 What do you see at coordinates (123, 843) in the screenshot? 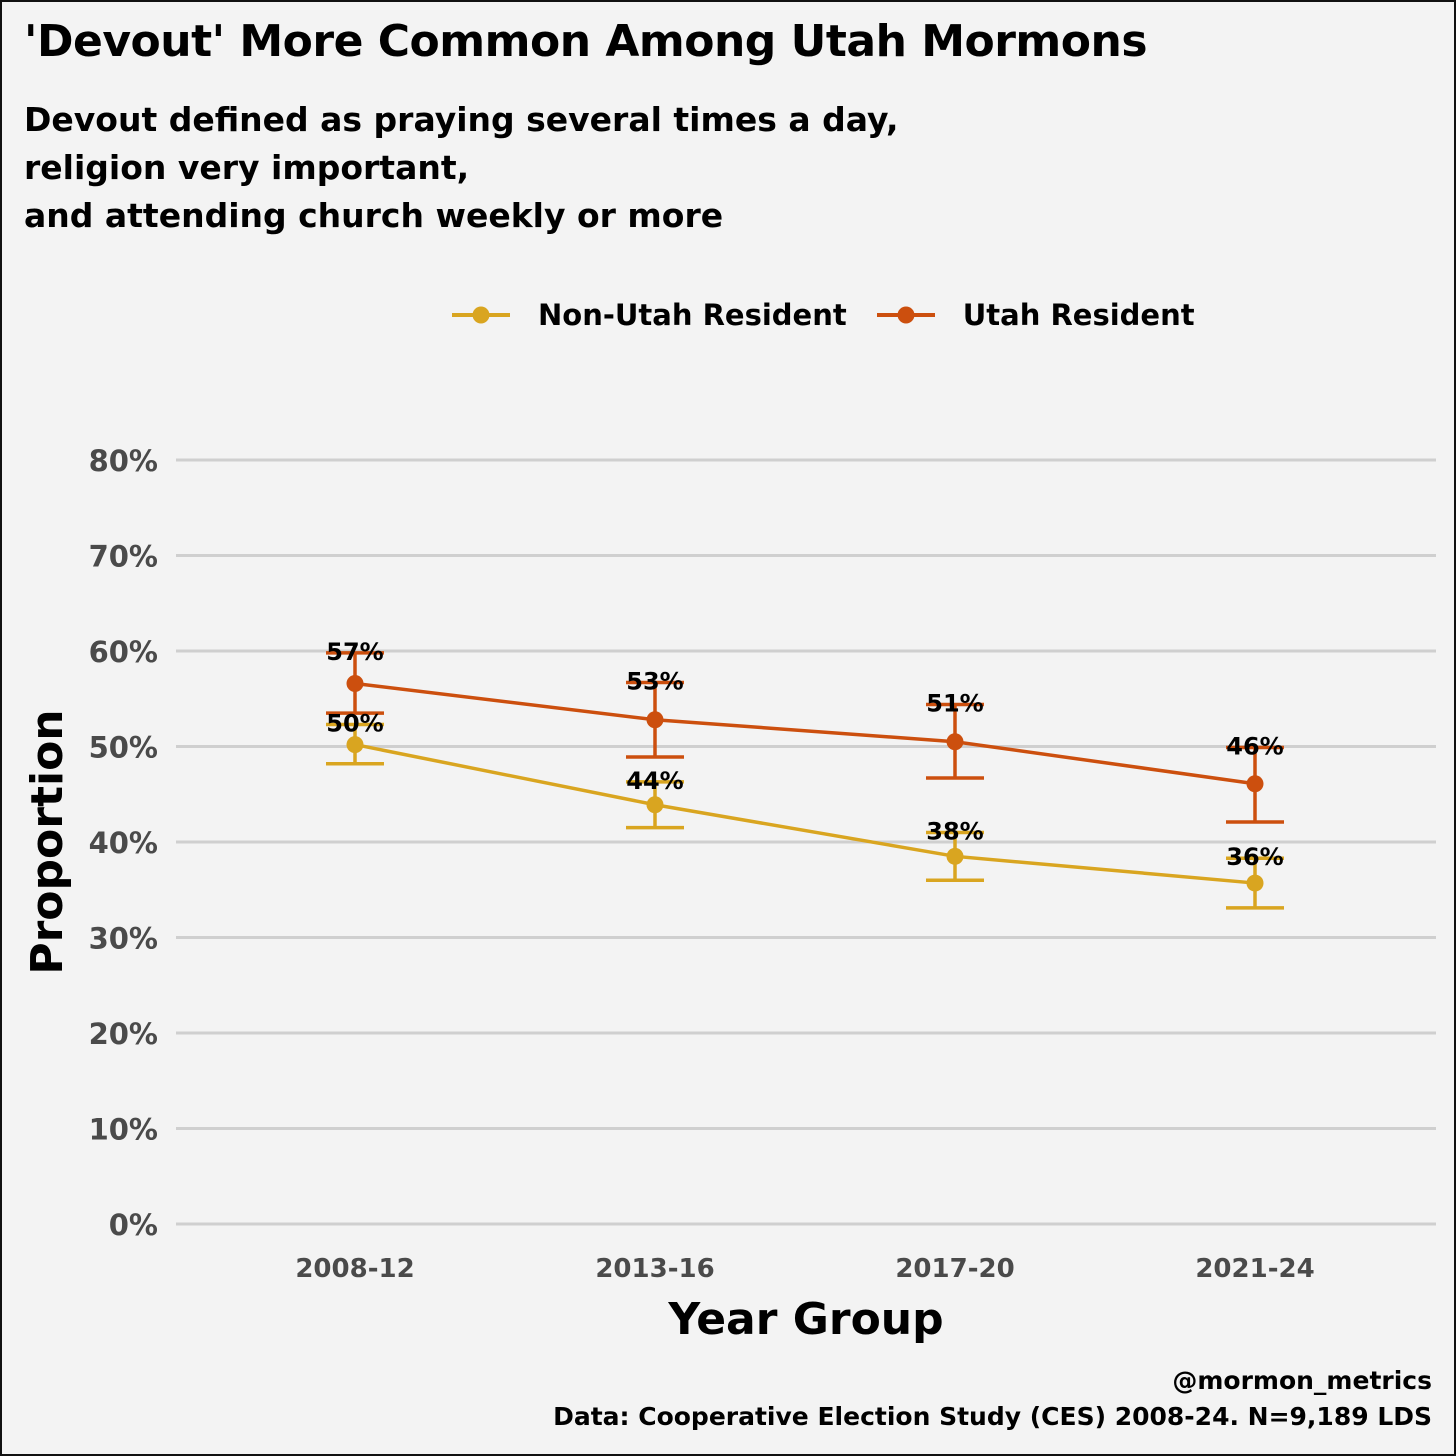
I see `y-tick-label: 40%` at bounding box center [123, 843].